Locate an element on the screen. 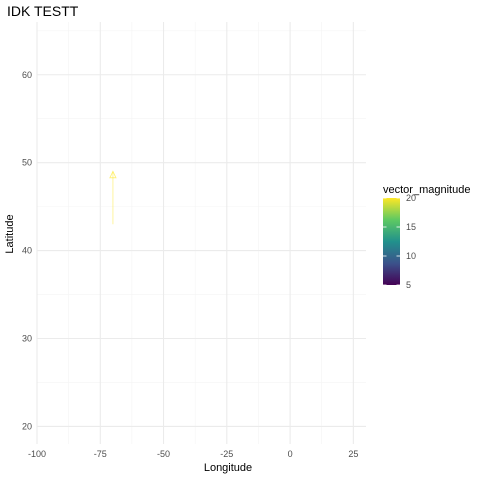  x-tick-label: -25 is located at coordinates (226, 454).